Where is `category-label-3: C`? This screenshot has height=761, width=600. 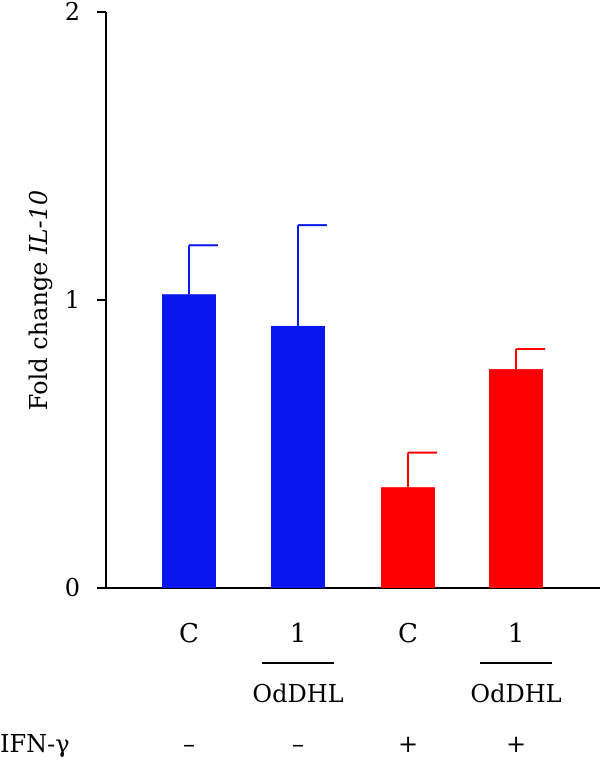 category-label-3: C is located at coordinates (408, 634).